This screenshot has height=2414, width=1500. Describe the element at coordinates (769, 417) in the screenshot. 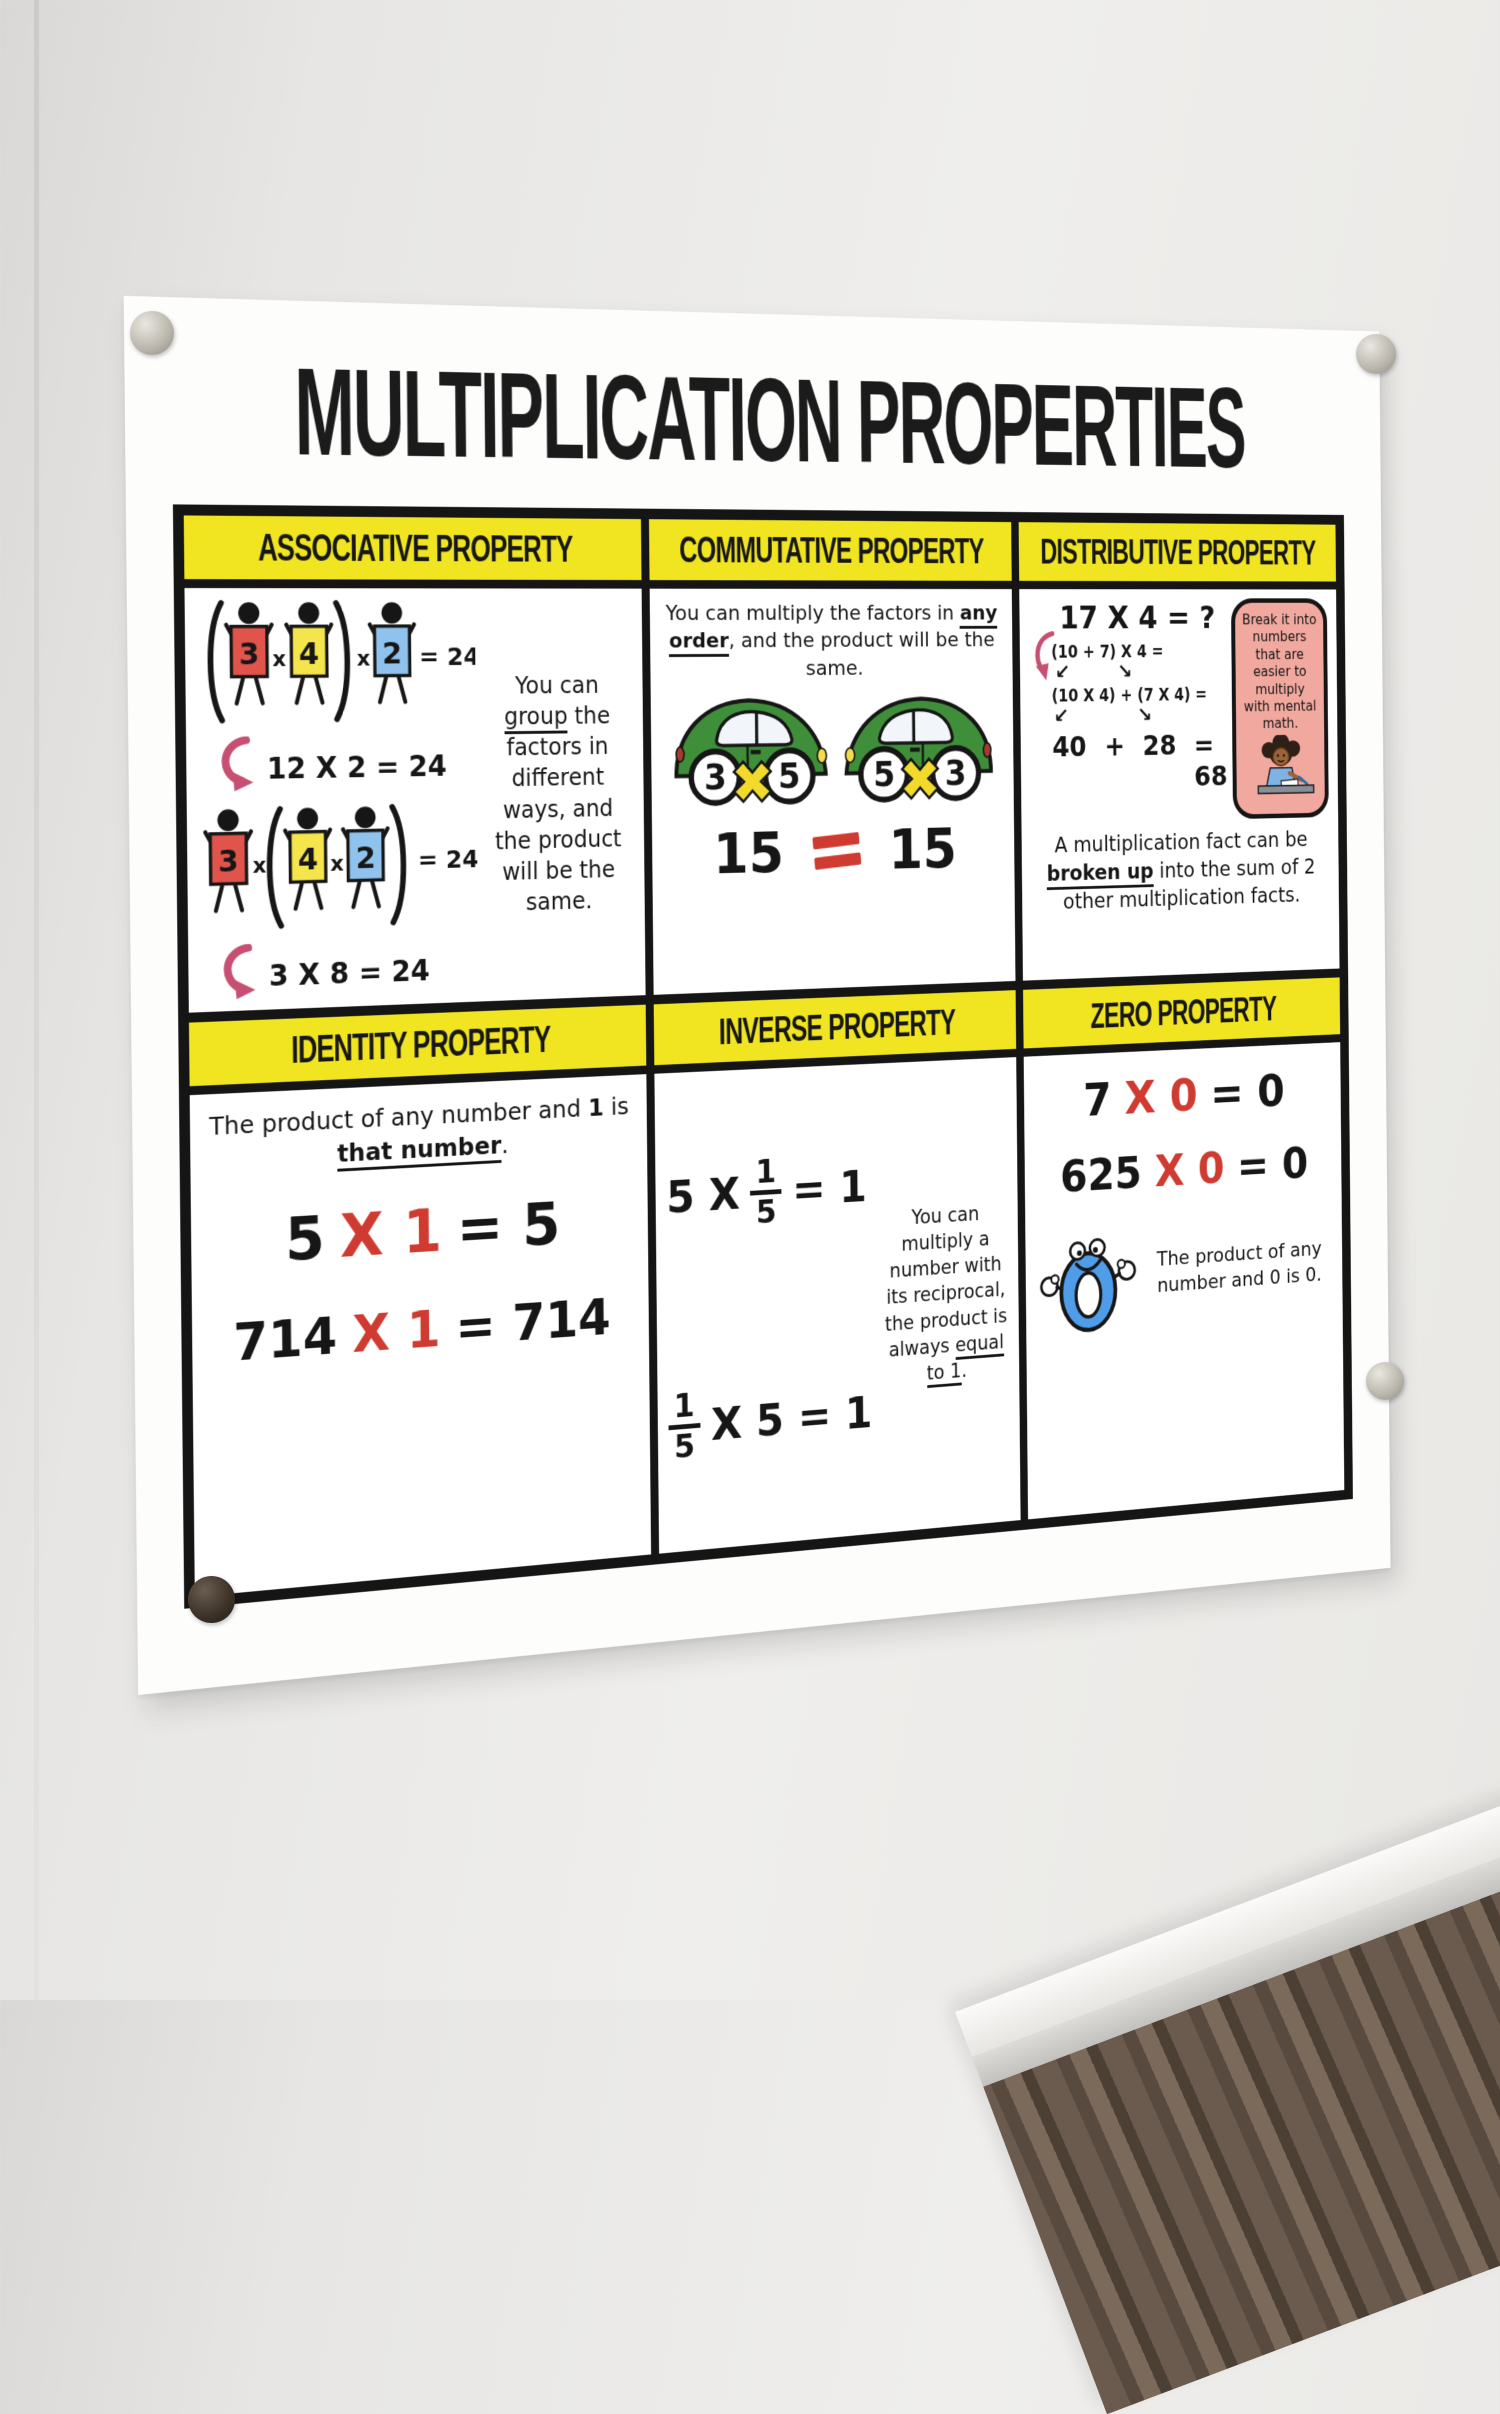

I see `page-title: MULTIPLICATION PROPERTIES` at that location.